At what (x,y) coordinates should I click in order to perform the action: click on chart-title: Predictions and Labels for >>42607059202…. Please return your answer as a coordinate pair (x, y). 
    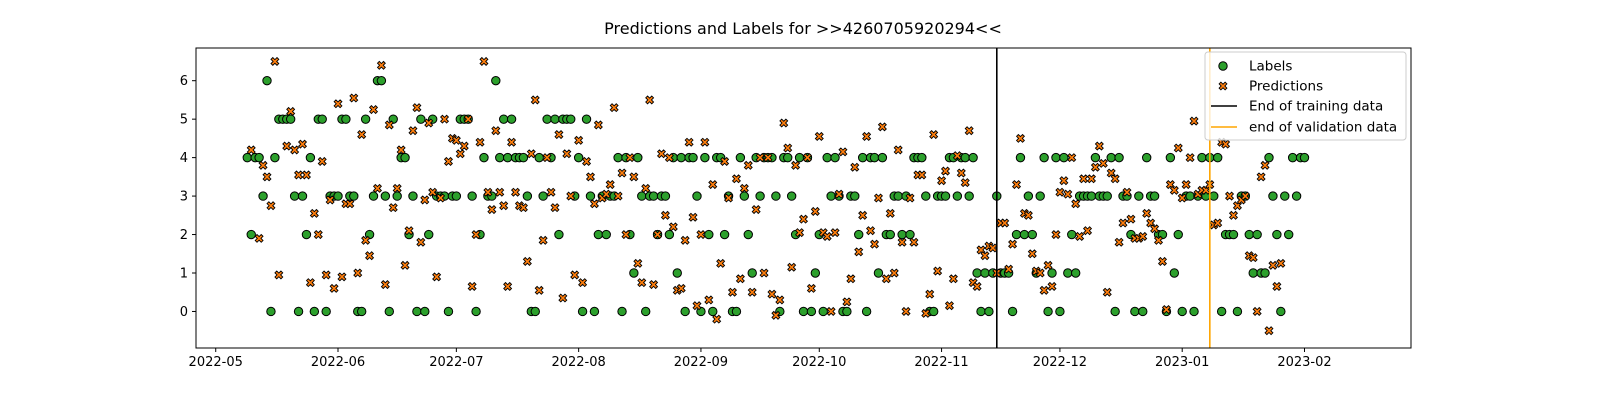
    Looking at the image, I should click on (803, 28).